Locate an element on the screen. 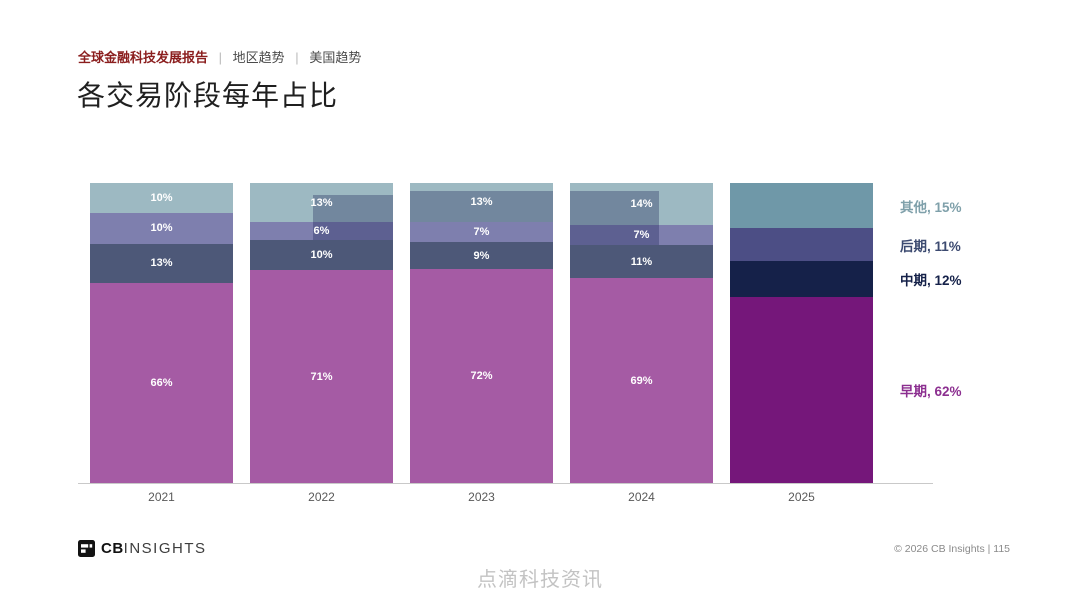  legend-item-早期: 早期, 62% is located at coordinates (931, 391).